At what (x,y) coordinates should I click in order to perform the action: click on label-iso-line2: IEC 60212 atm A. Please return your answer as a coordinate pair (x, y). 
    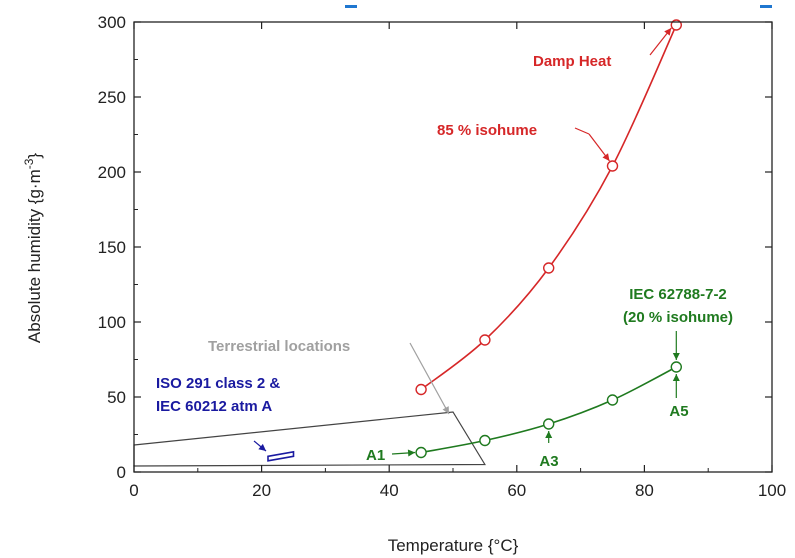
    Looking at the image, I should click on (214, 406).